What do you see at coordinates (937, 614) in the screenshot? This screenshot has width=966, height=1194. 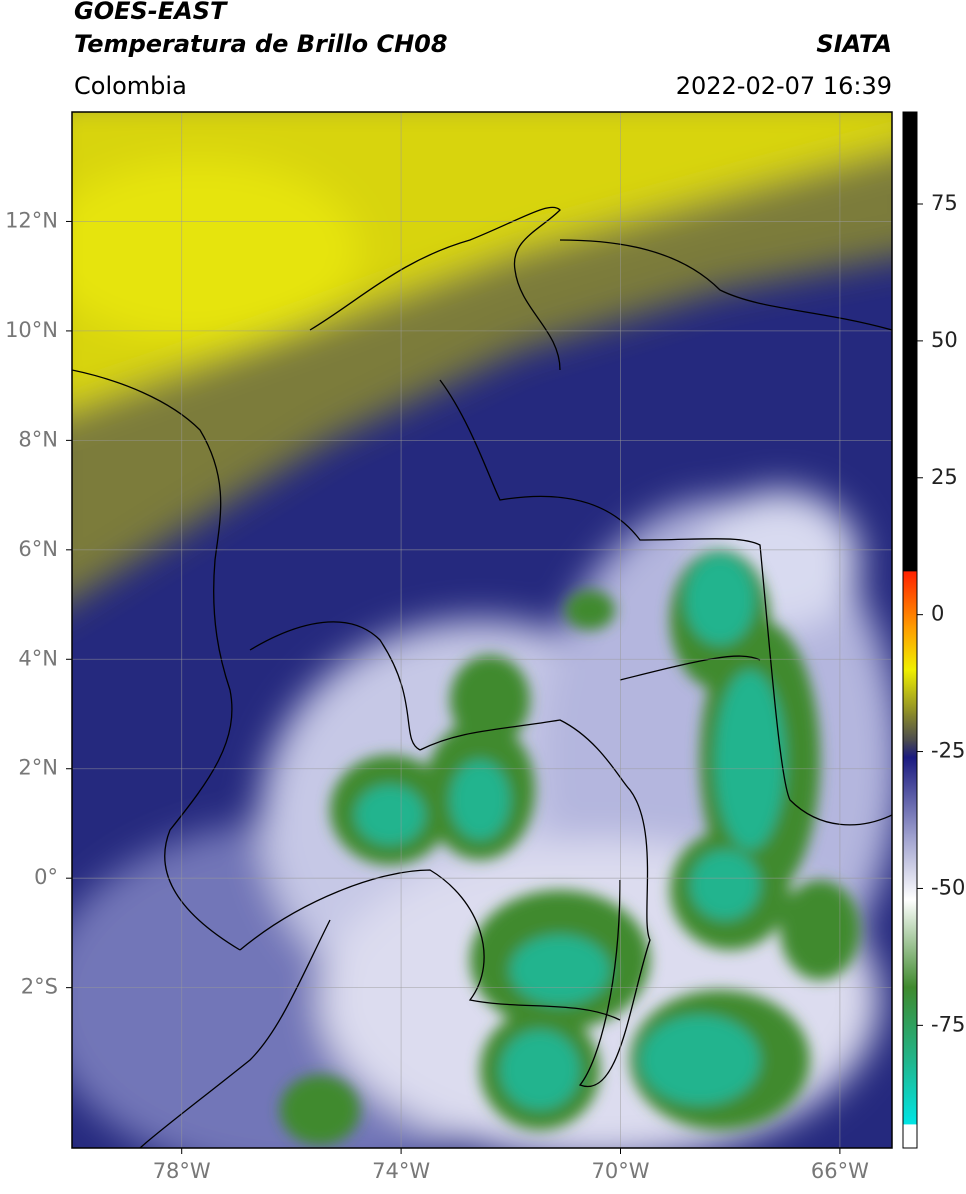 I see `colorbar-tick-label: 0` at bounding box center [937, 614].